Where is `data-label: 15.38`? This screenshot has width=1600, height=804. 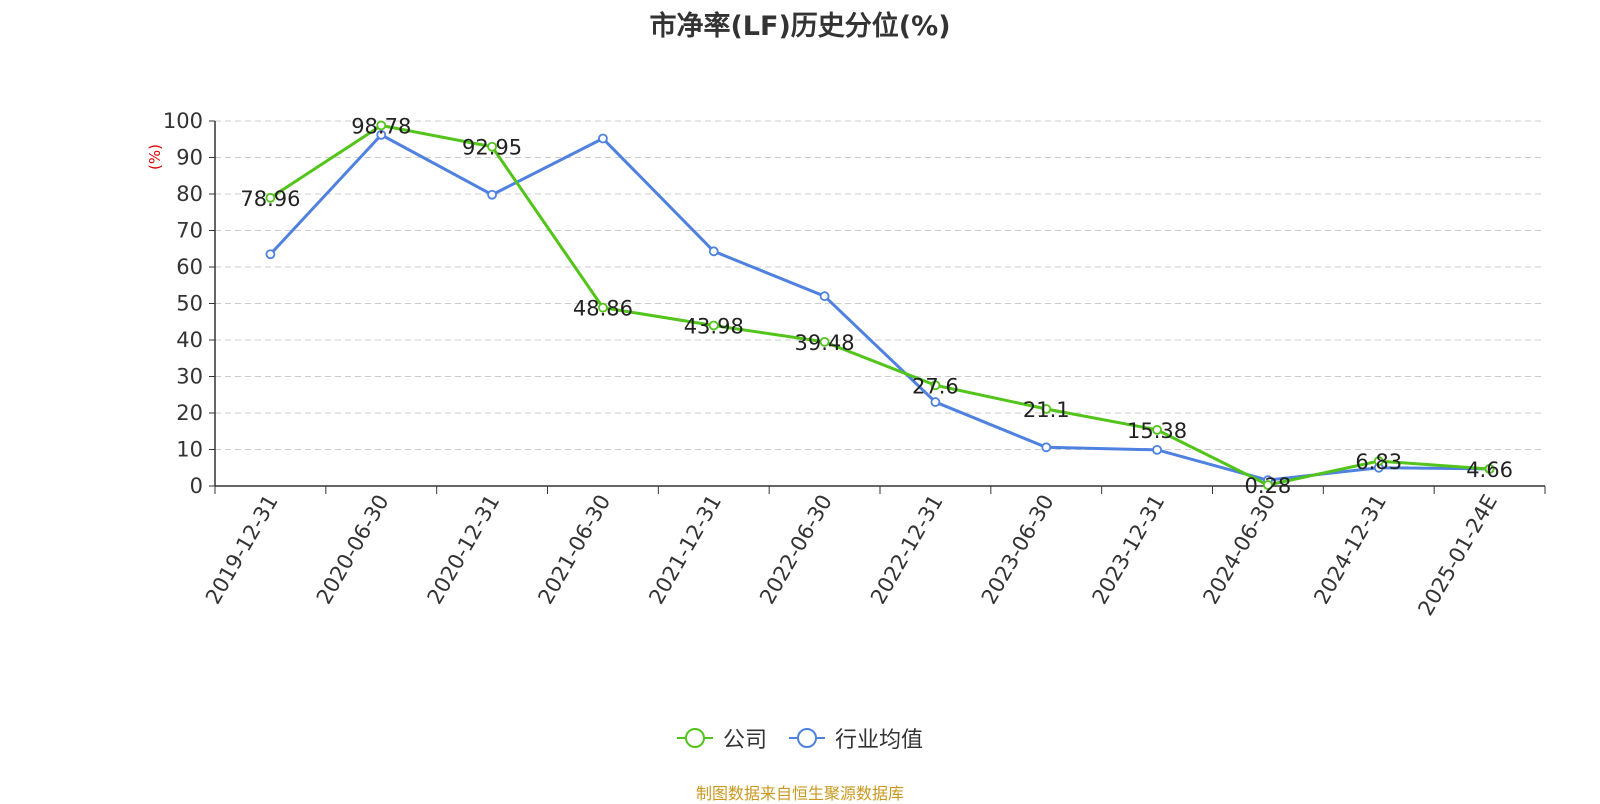
data-label: 15.38 is located at coordinates (1157, 431).